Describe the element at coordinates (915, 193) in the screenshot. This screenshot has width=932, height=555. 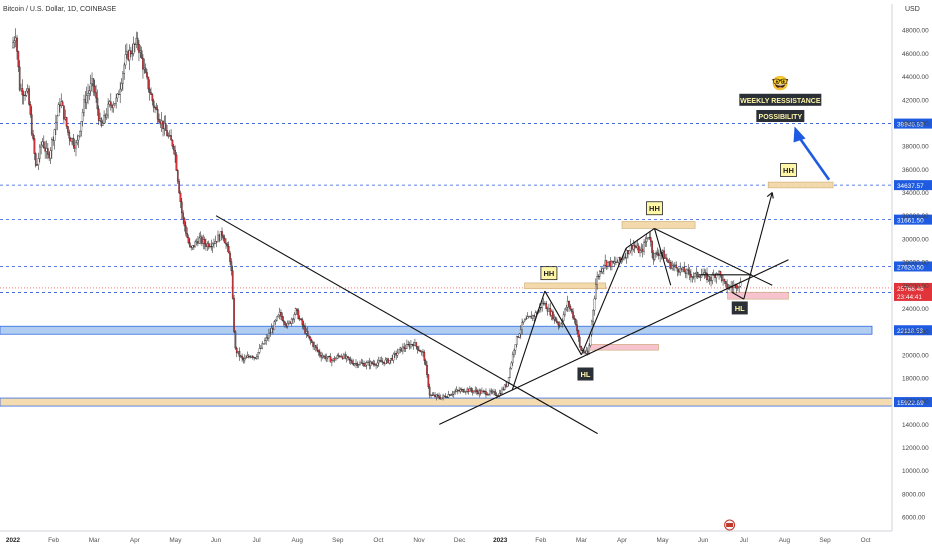
I see `y-tick-label: 34000.00` at that location.